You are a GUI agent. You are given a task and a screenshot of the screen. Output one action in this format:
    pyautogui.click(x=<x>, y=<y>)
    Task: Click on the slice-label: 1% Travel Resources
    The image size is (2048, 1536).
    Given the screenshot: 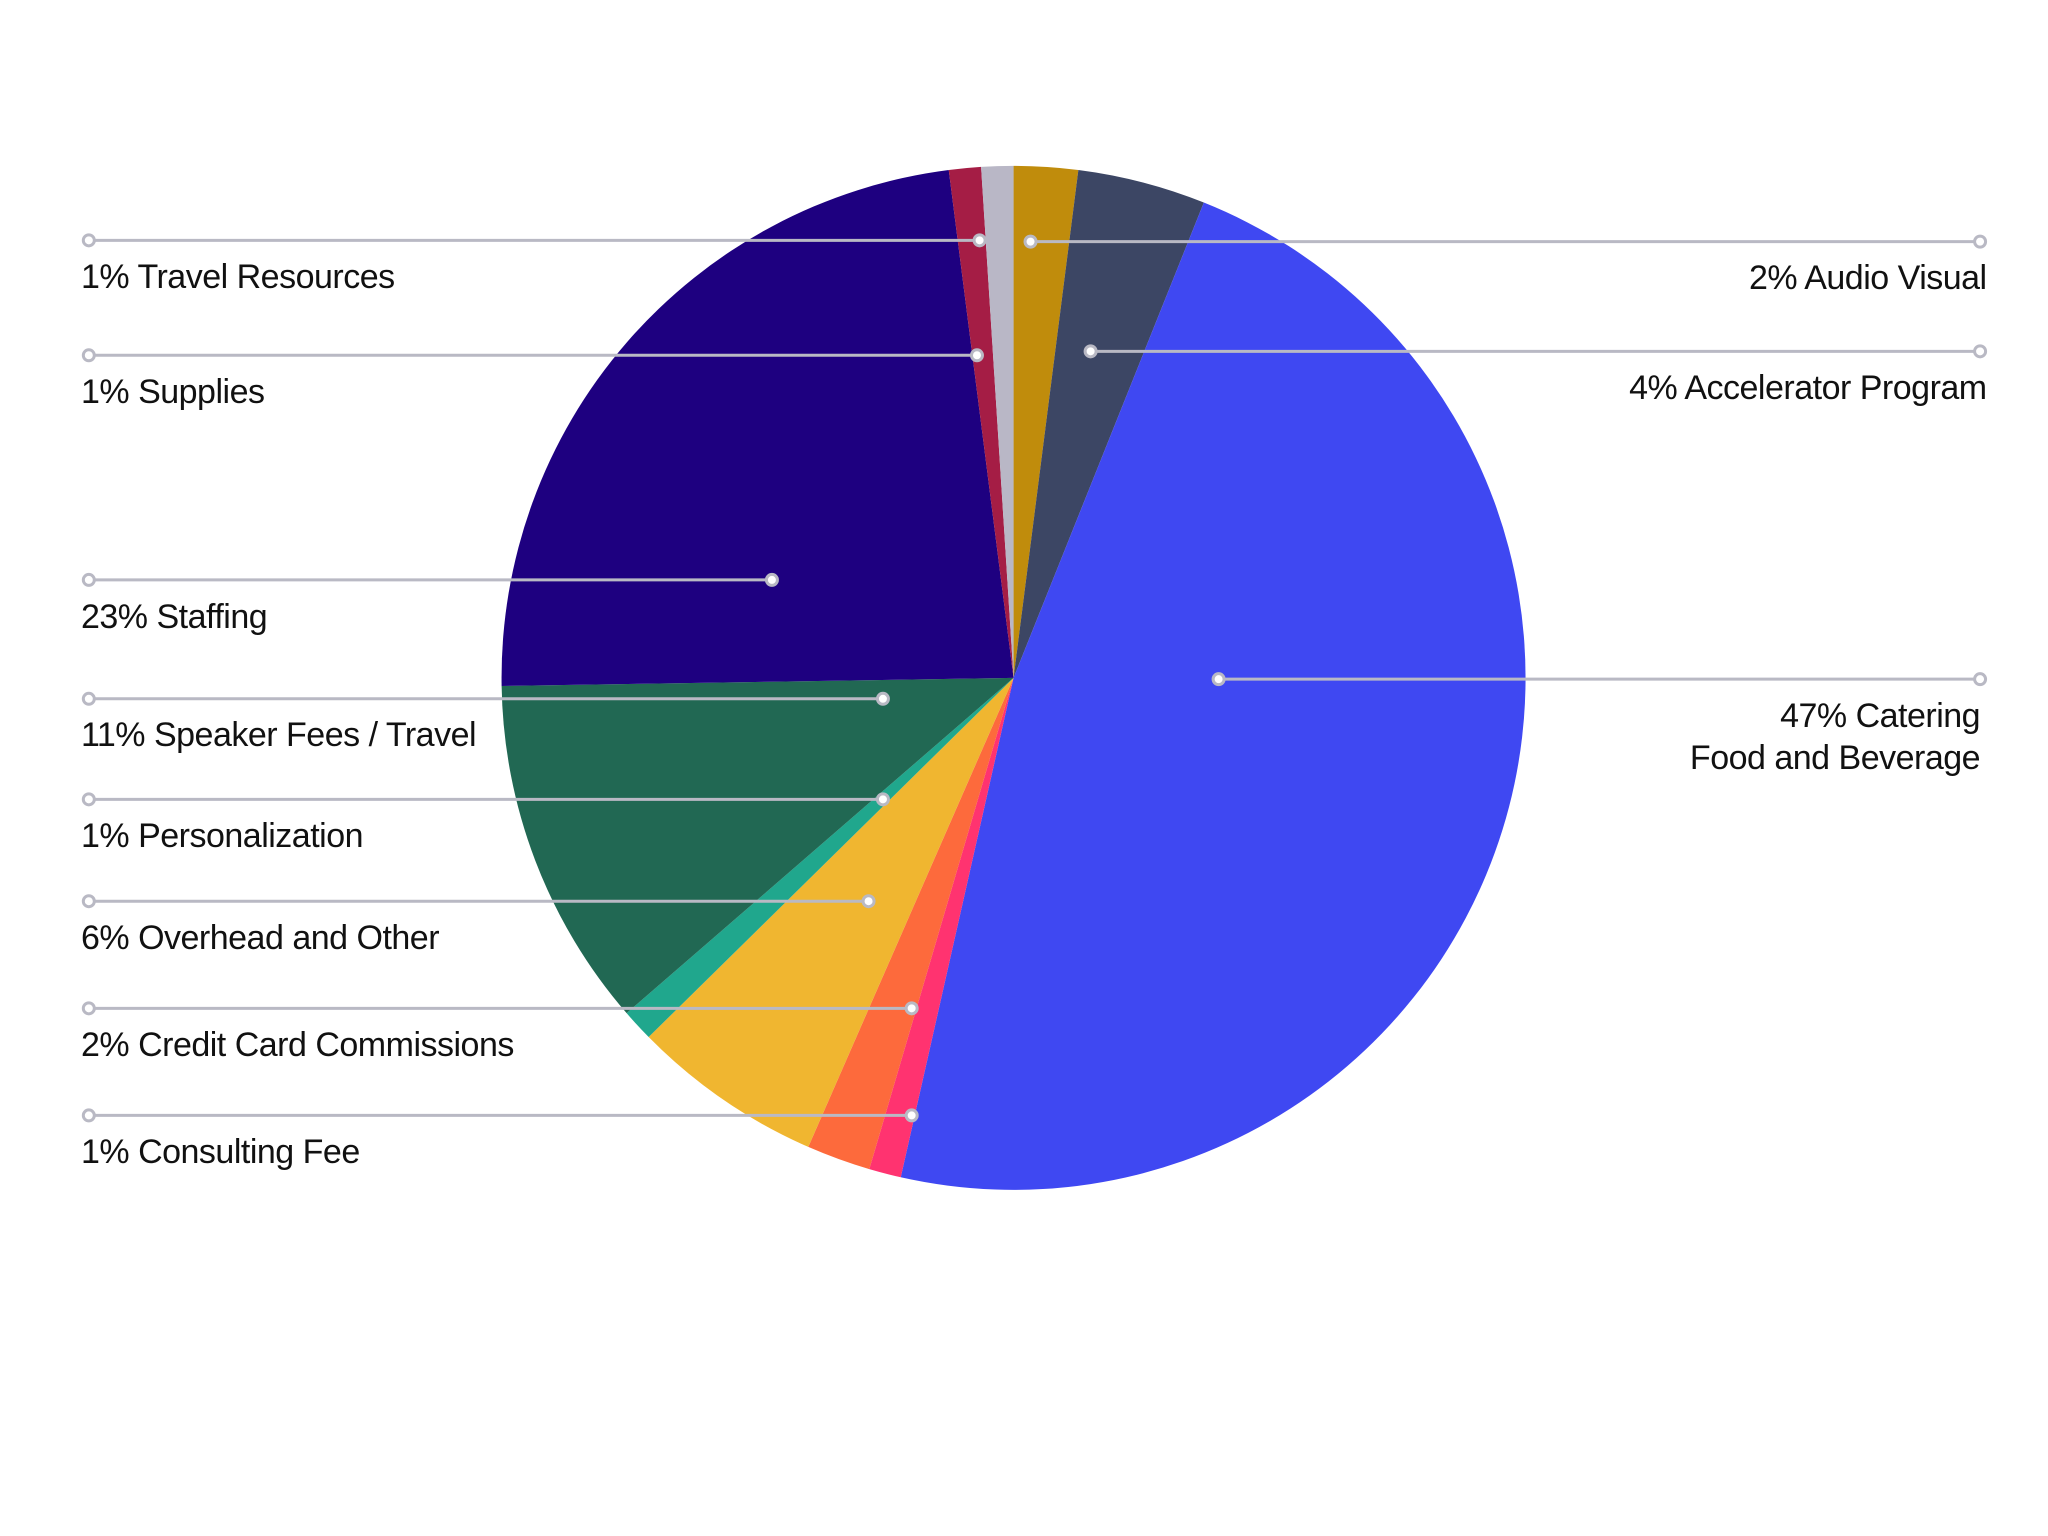 What is the action you would take?
    pyautogui.click(x=238, y=277)
    